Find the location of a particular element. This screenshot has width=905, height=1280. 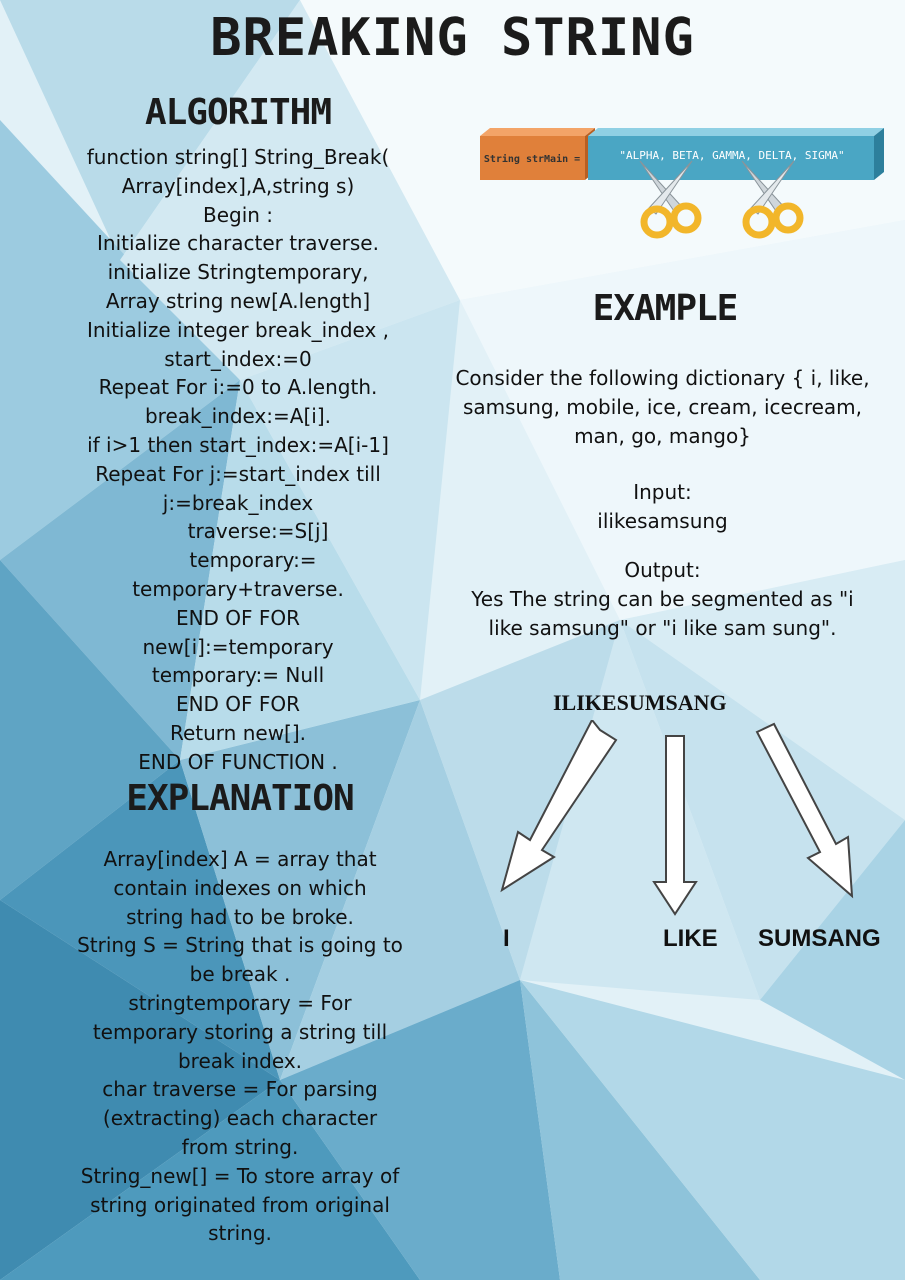

algorithm-line: j:=break_index is located at coordinates (238, 502).